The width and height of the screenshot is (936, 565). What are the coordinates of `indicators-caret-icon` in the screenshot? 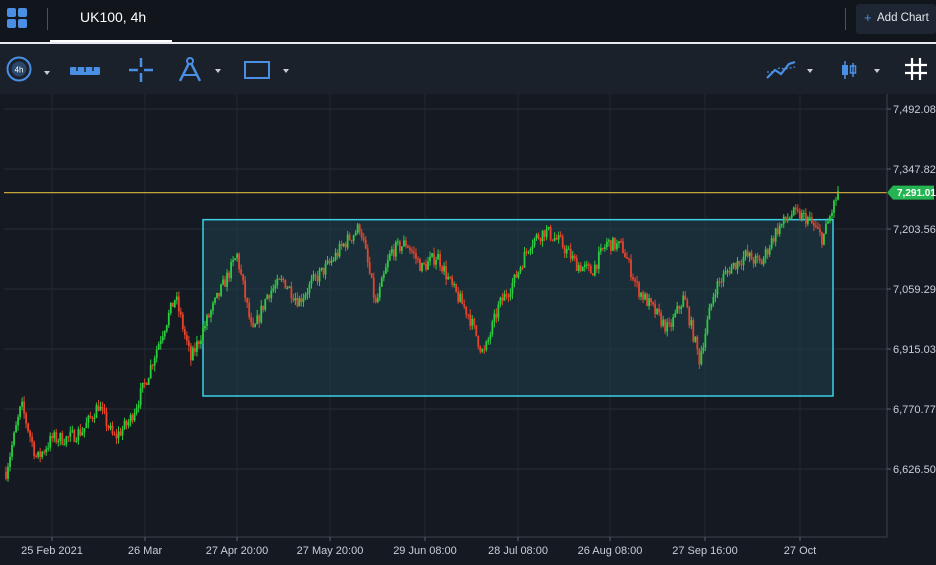 It's located at (810, 71).